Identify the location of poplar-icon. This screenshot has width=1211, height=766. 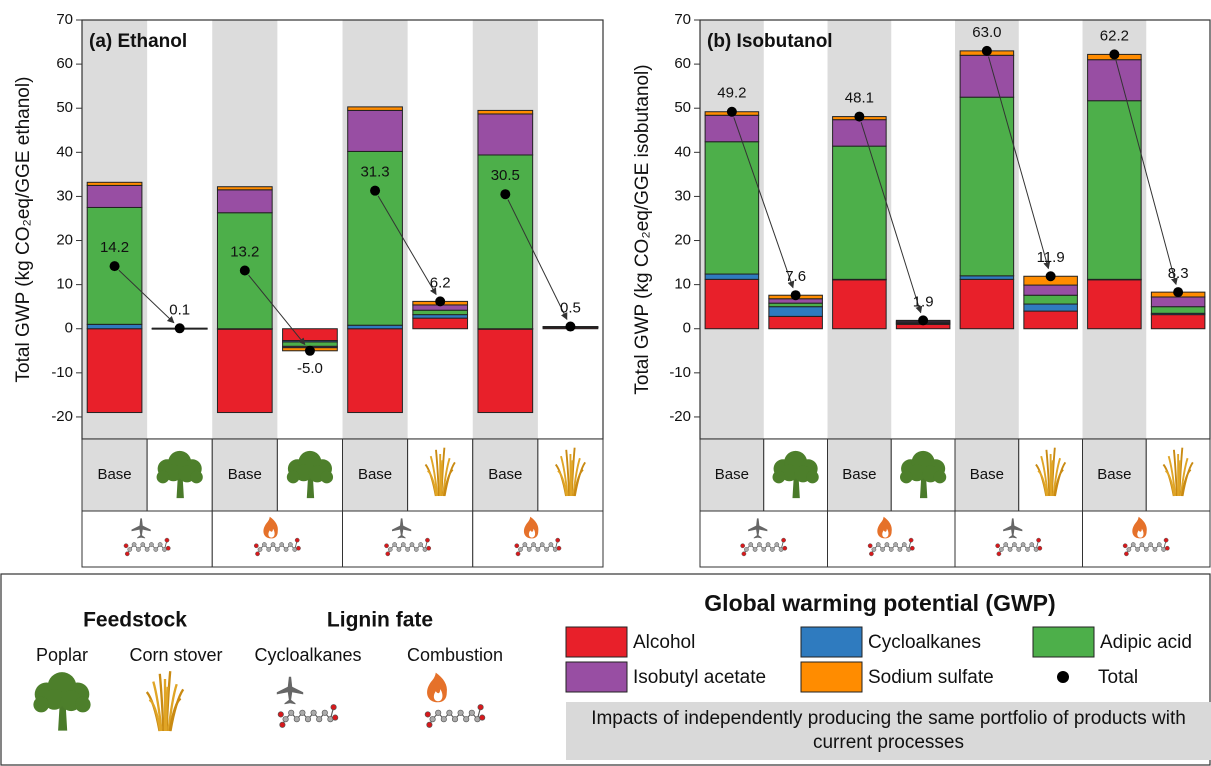
(795, 474).